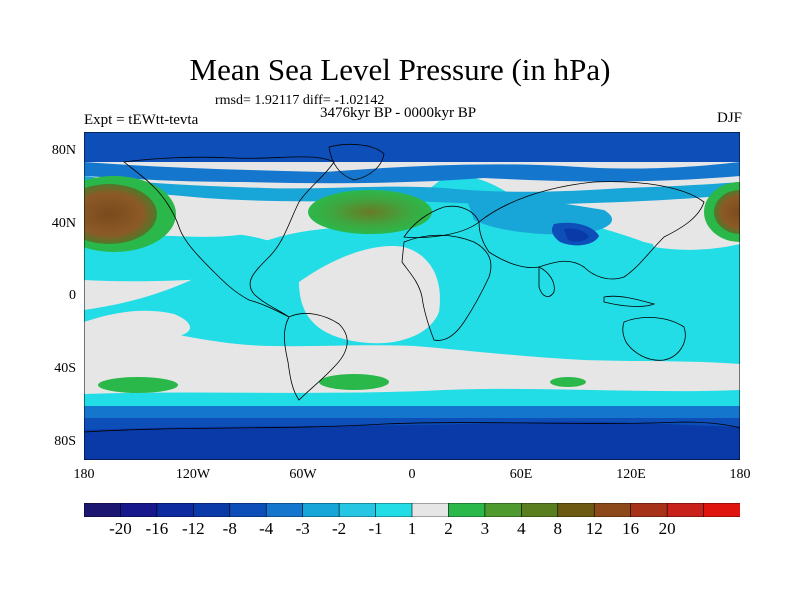  Describe the element at coordinates (354, 382) in the screenshot. I see `south-atlantic-high` at that location.